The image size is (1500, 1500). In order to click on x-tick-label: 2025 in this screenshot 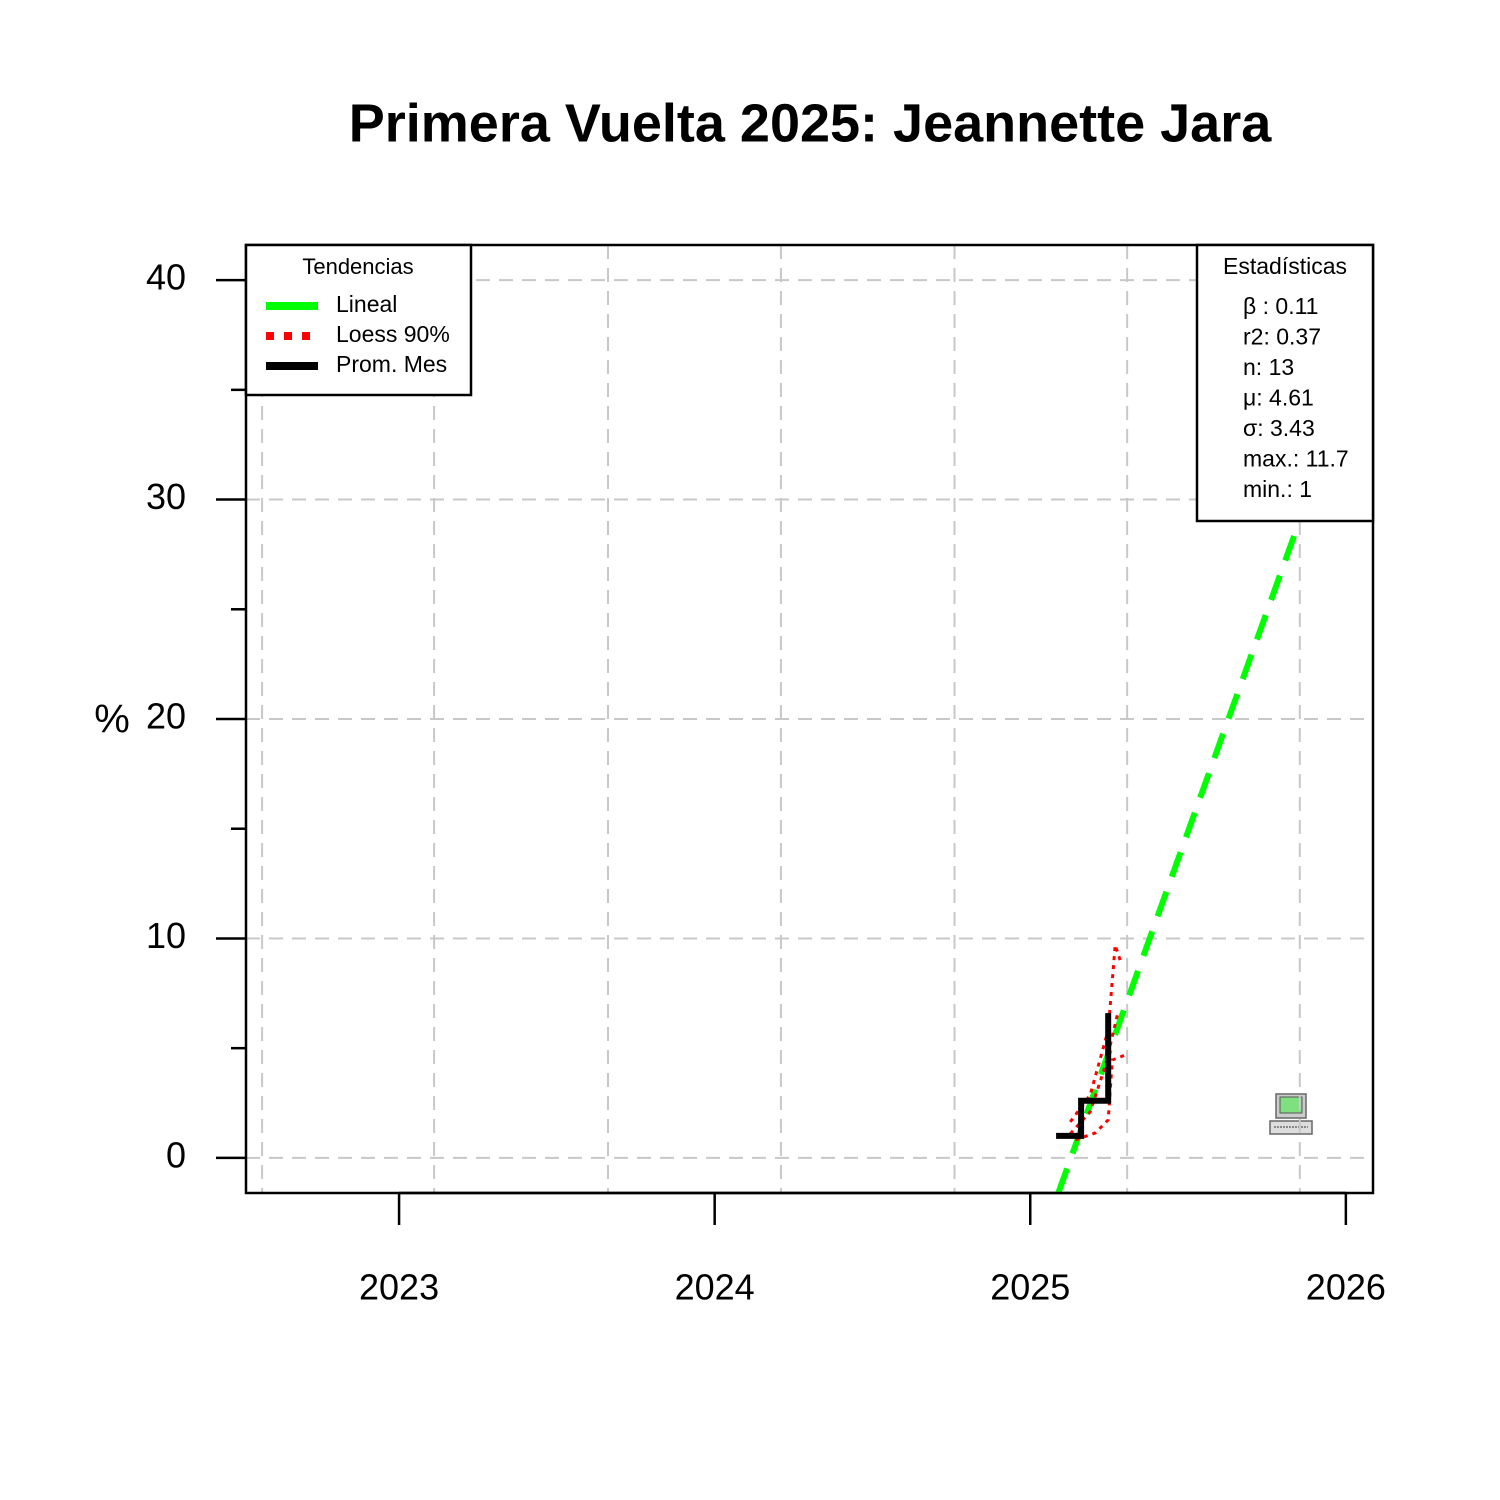, I will do `click(1030, 1287)`.